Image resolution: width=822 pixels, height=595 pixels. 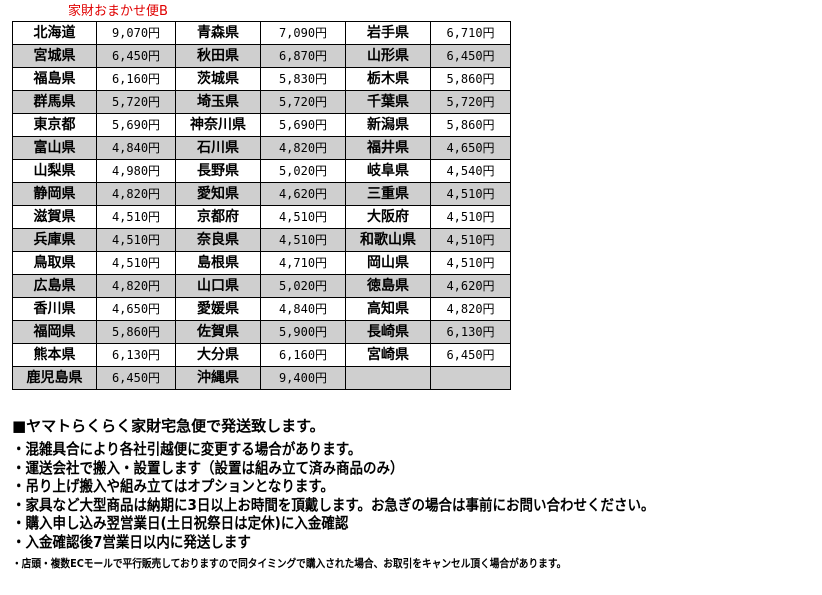 I want to click on table-row: 静岡県 4,820円 愛知県 4,620円 三重県 4,510円, so click(x=261, y=194).